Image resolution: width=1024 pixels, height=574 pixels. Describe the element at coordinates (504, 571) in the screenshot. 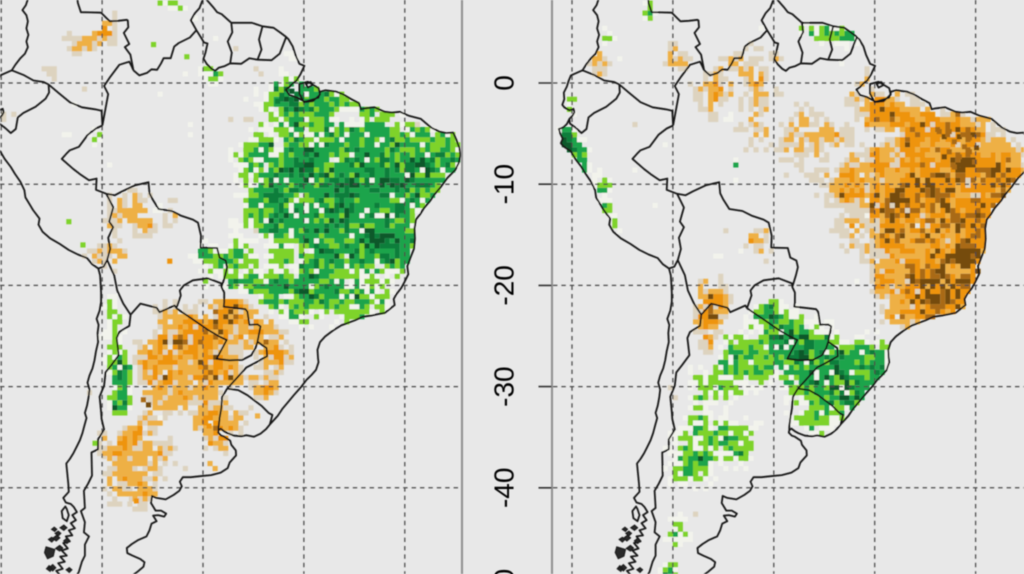

I see `svg-text: -50` at that location.